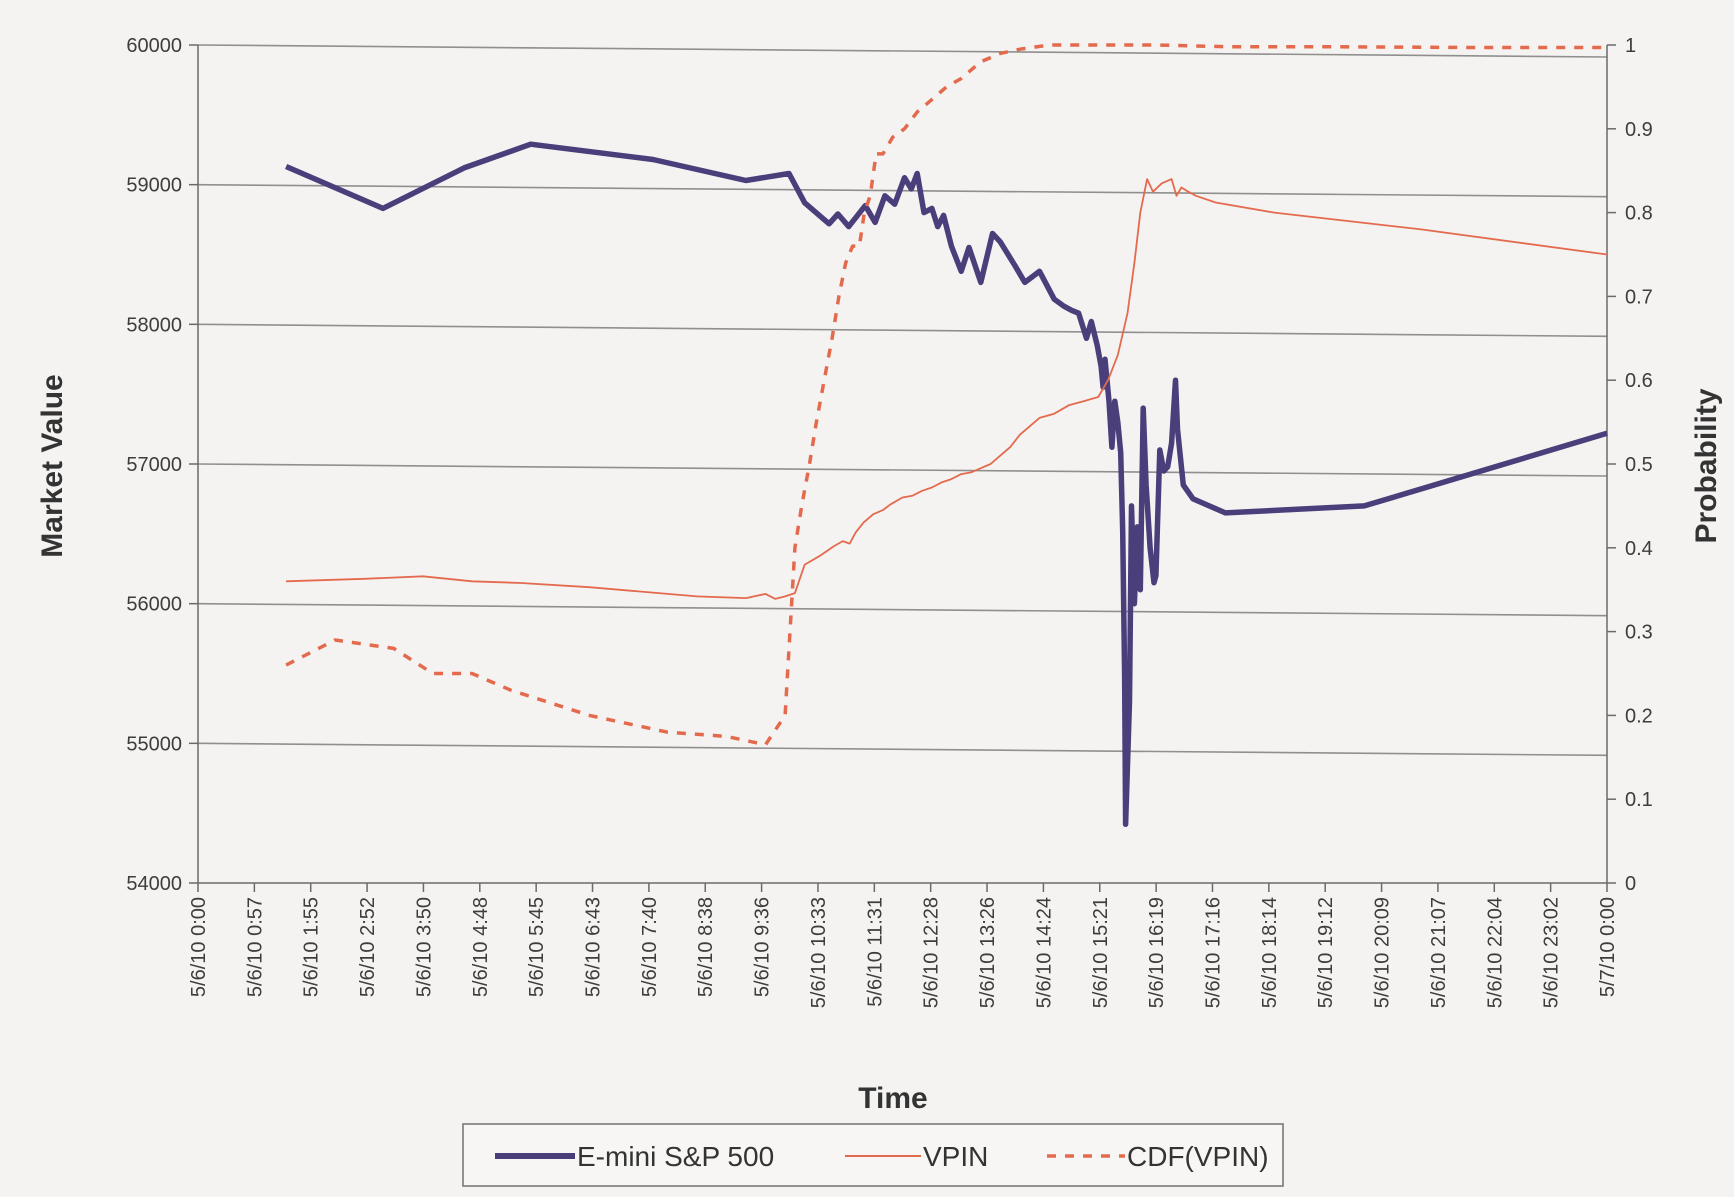 The image size is (1734, 1197). Describe the element at coordinates (1639, 800) in the screenshot. I see `y2-tick-label: 0.1` at that location.